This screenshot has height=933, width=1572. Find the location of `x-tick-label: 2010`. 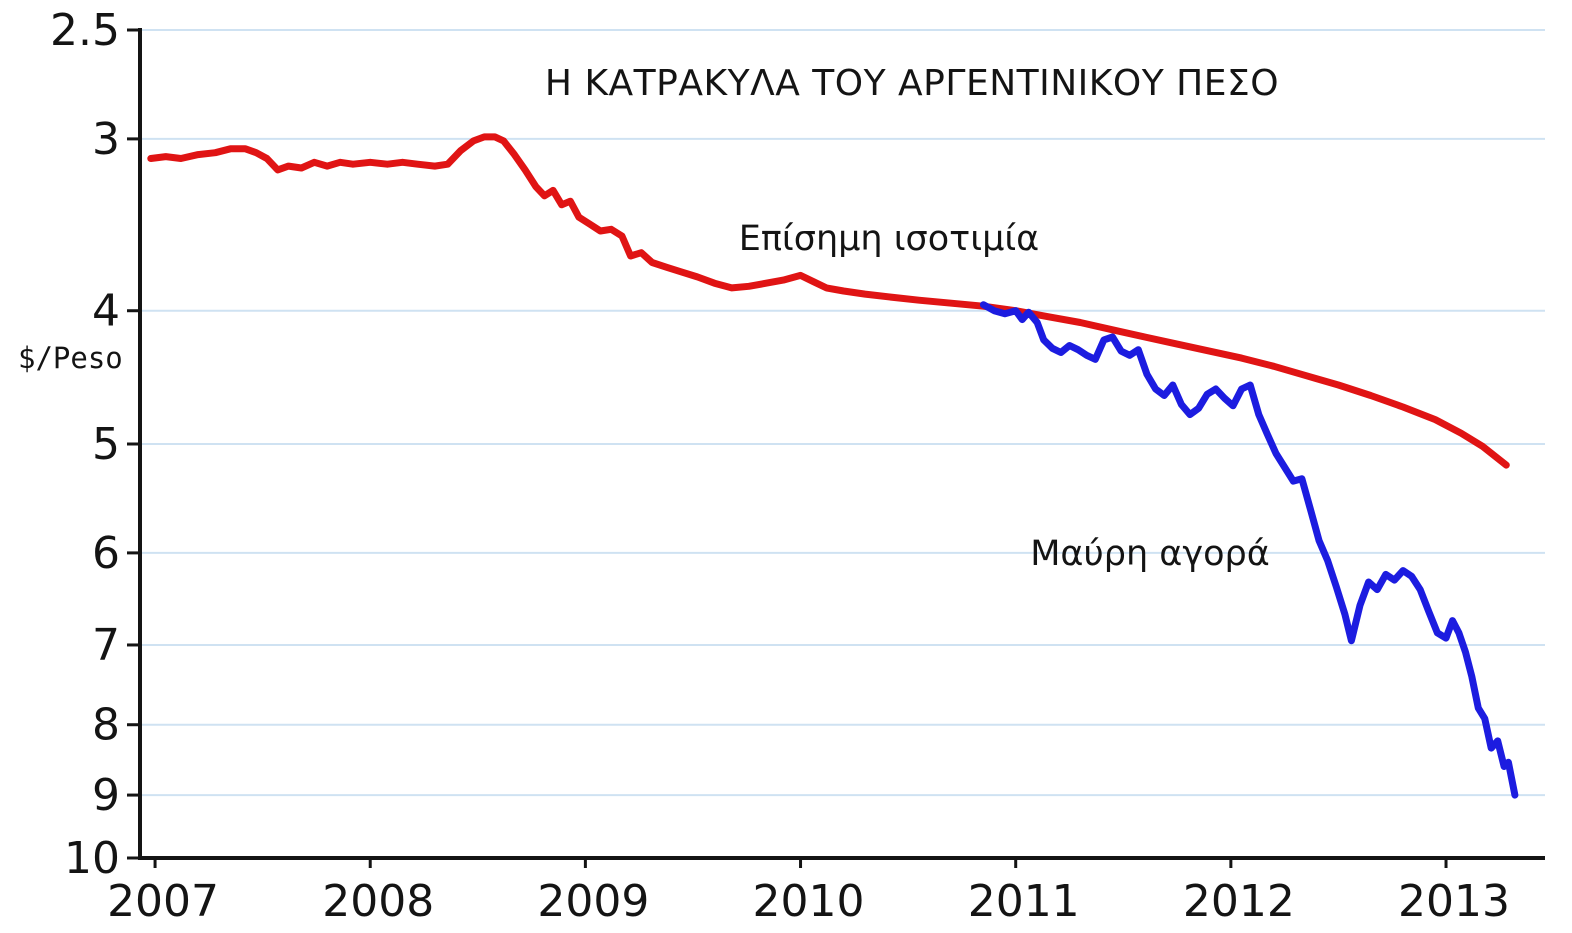

x-tick-label: 2010 is located at coordinates (809, 901).